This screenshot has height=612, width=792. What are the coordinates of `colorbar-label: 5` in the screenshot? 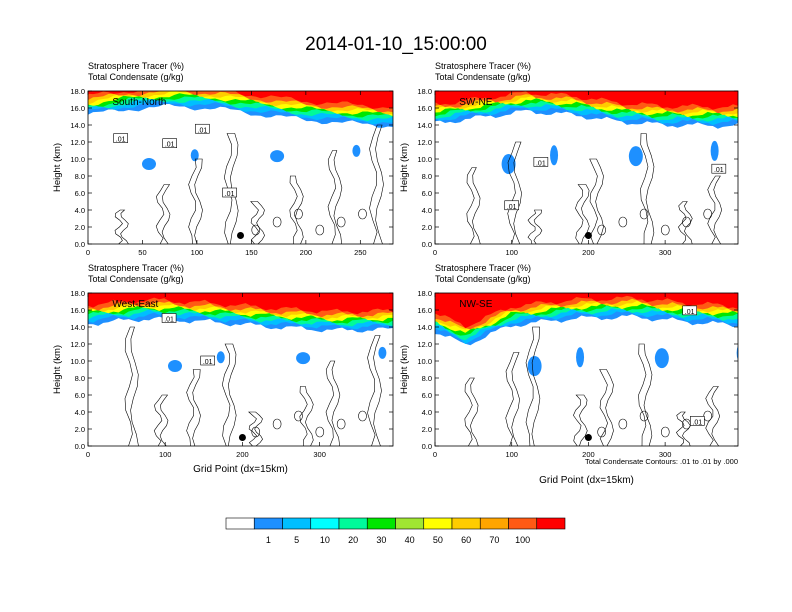 It's located at (296, 540).